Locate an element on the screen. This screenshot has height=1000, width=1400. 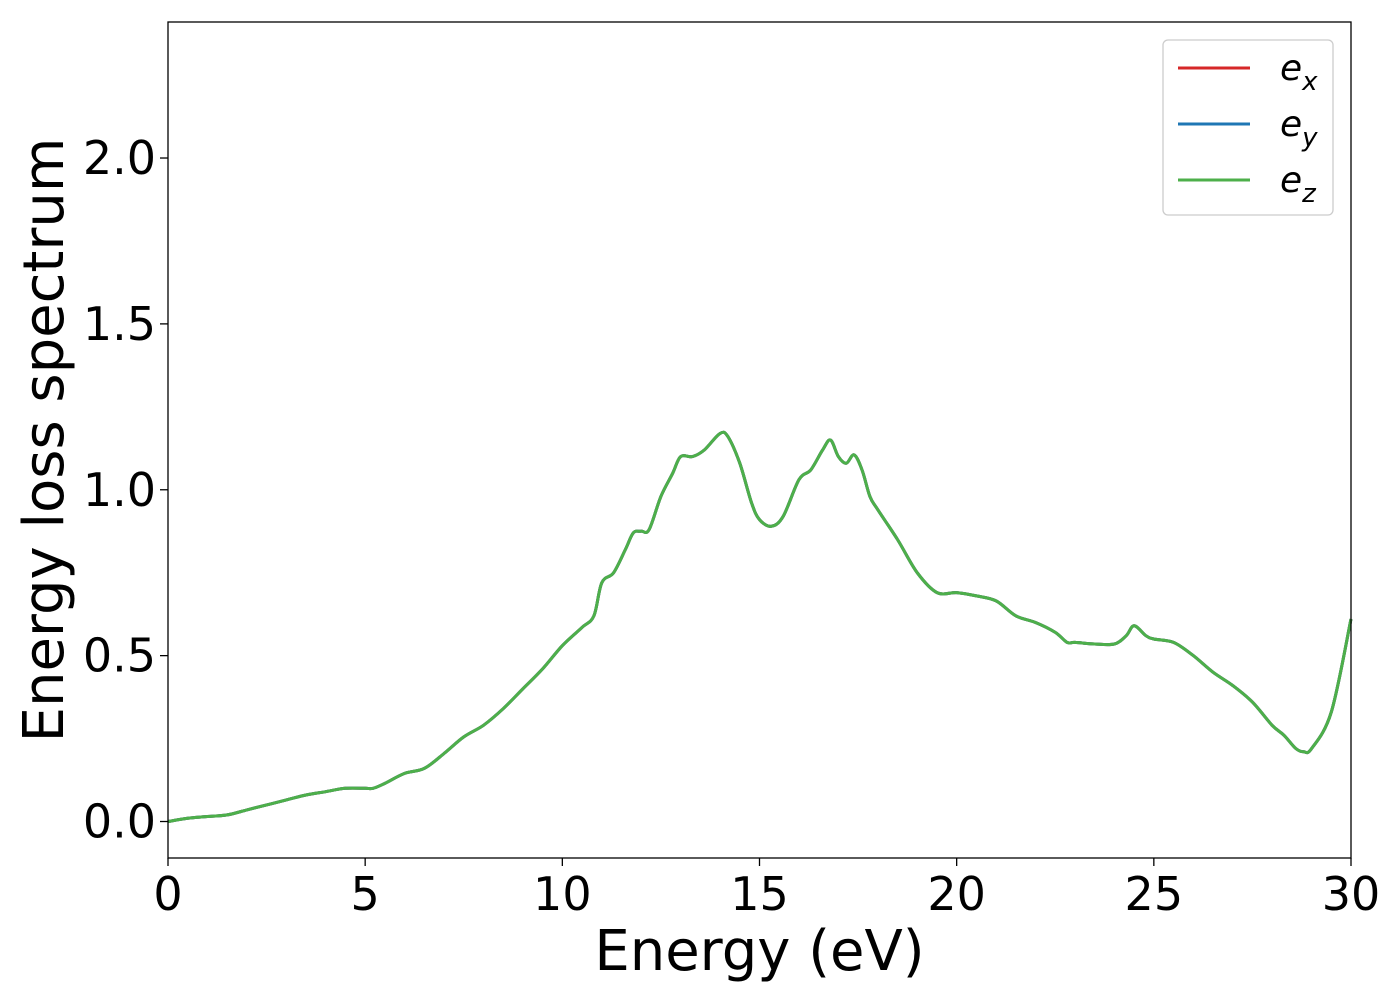
y-axis-label: Energy loss spectrum is located at coordinates (44, 440).